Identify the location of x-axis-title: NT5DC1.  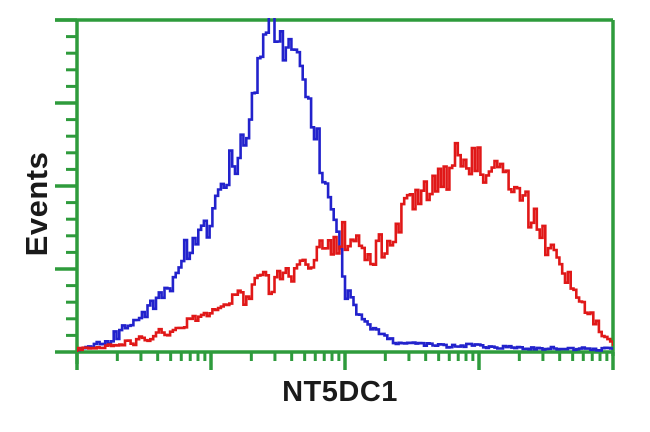
(340, 392).